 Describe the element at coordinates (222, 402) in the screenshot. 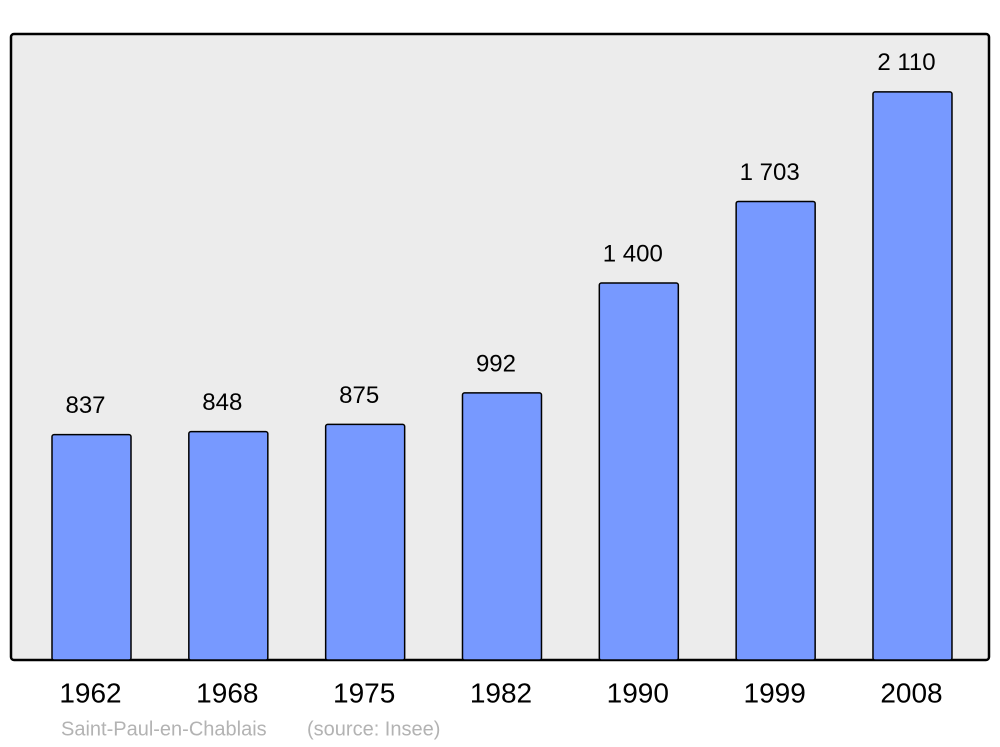

I see `value-label: 848` at that location.